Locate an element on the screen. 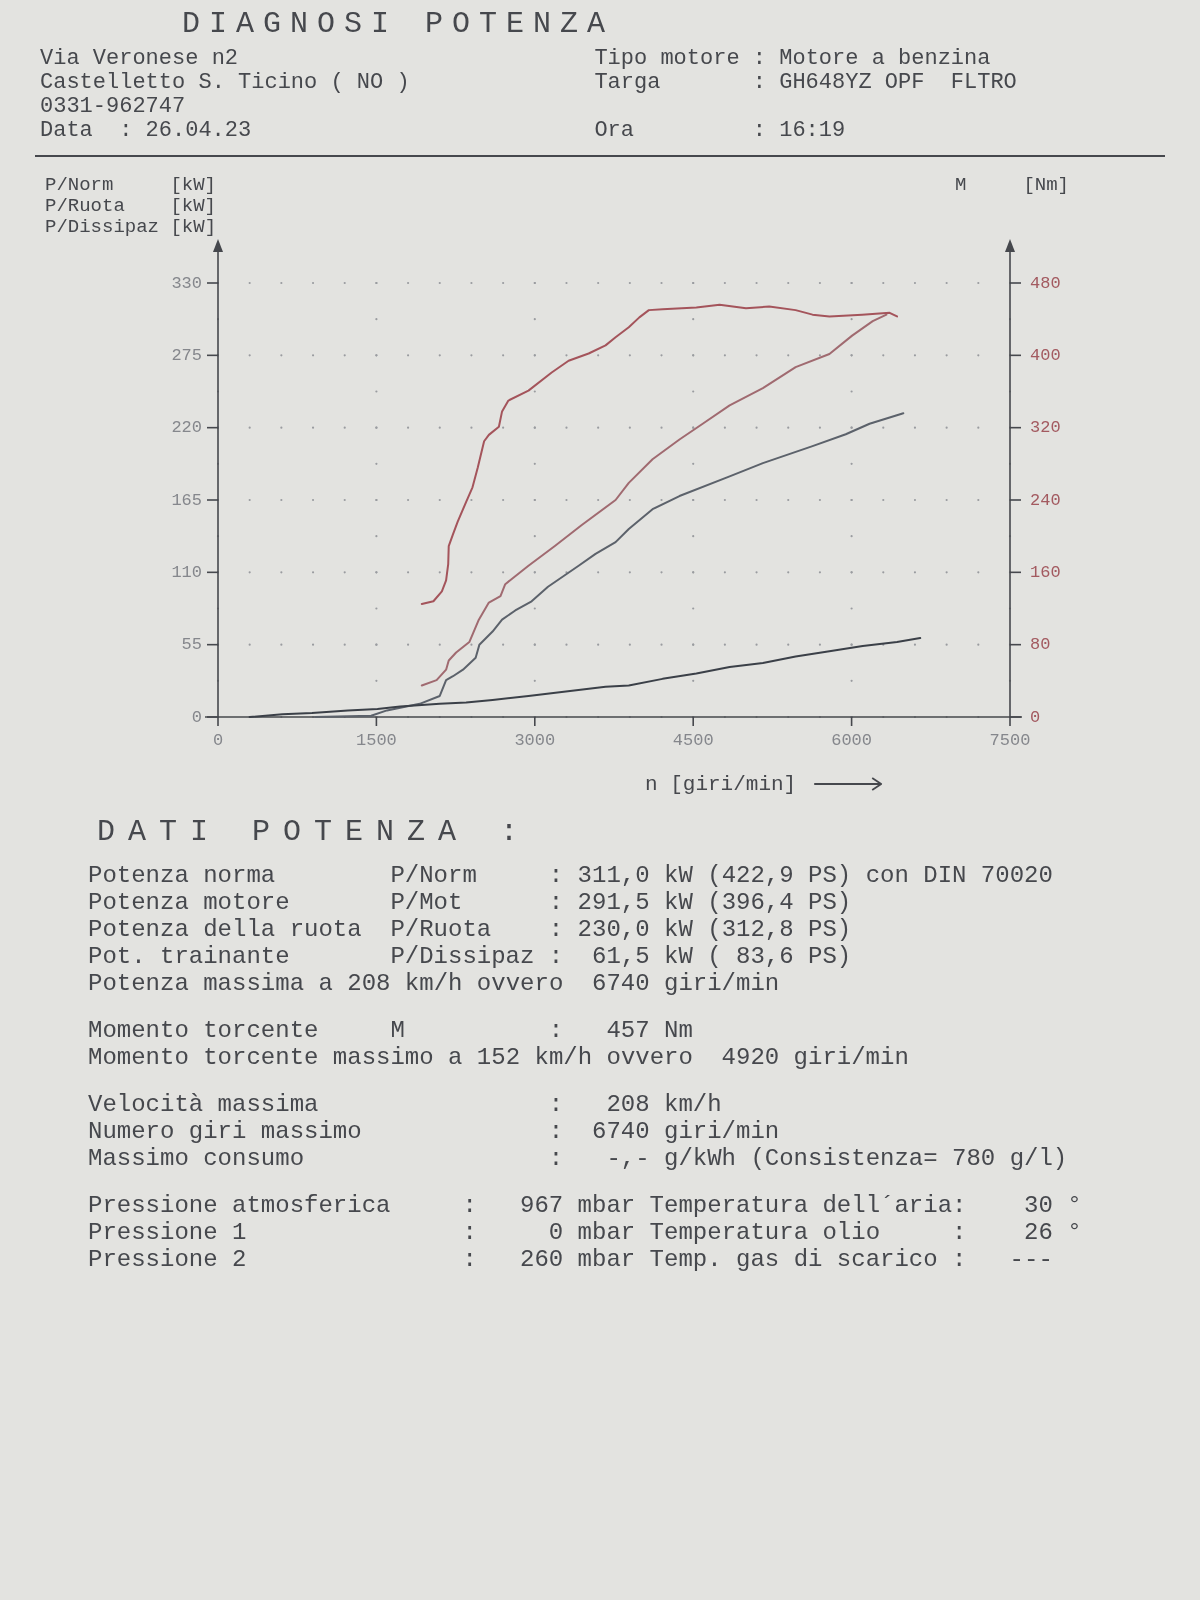 This screenshot has height=1600, width=1200. text: Momento torcente M : 457 Nm Momento torcente massimo a 152 km/h ovvero 4920 giri/min is located at coordinates (498, 1044).